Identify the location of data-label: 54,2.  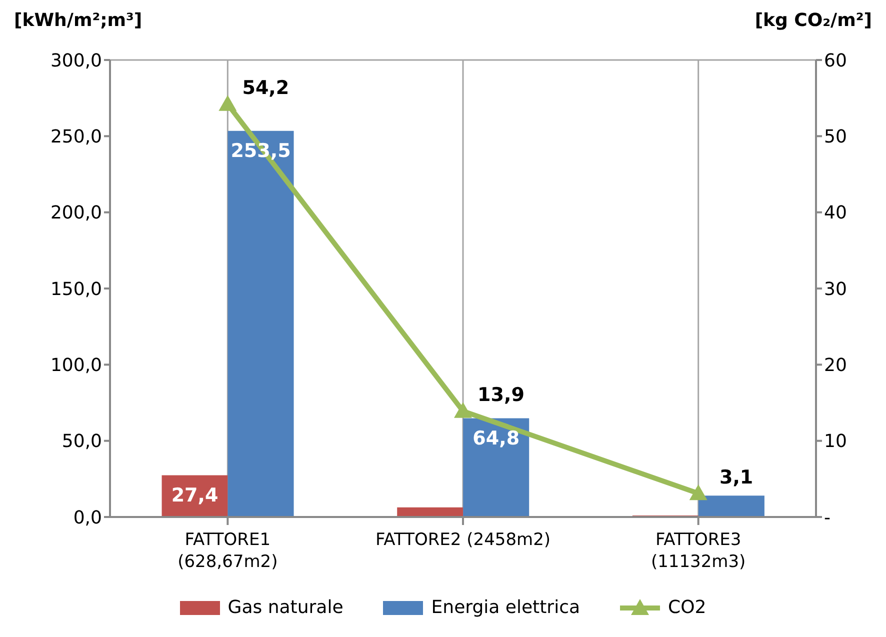
(266, 88).